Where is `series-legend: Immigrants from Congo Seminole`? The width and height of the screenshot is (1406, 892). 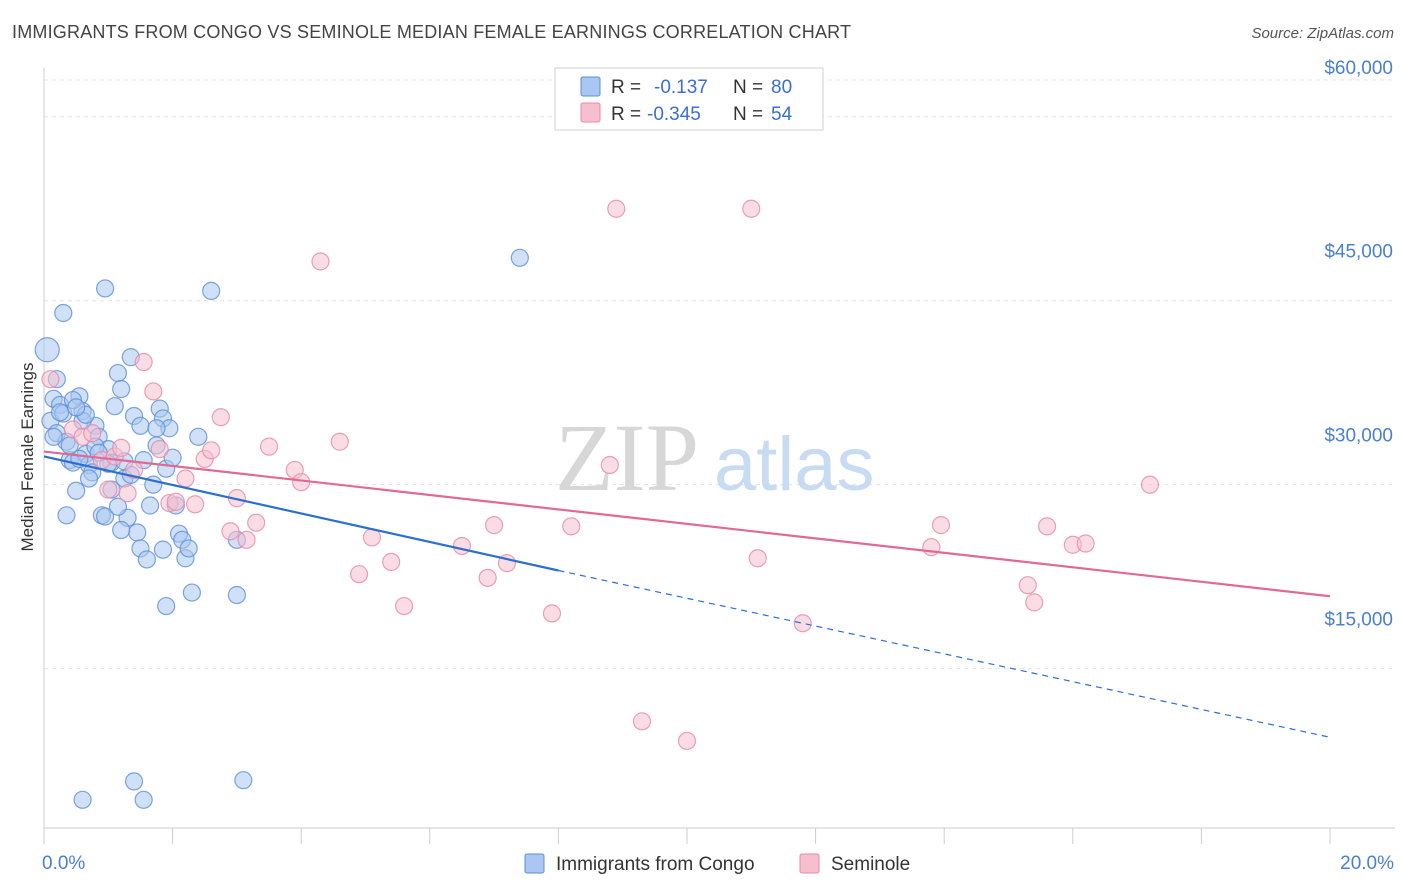
series-legend: Immigrants from Congo Seminole is located at coordinates (717, 864).